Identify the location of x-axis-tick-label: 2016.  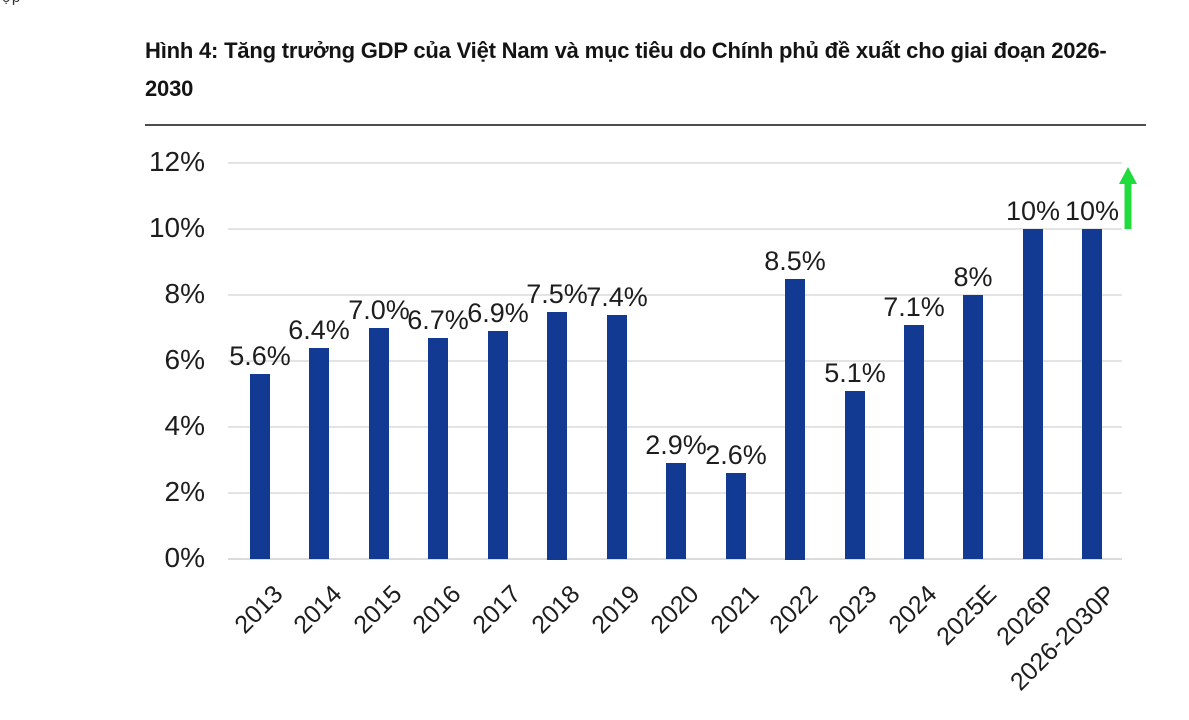
(437, 610).